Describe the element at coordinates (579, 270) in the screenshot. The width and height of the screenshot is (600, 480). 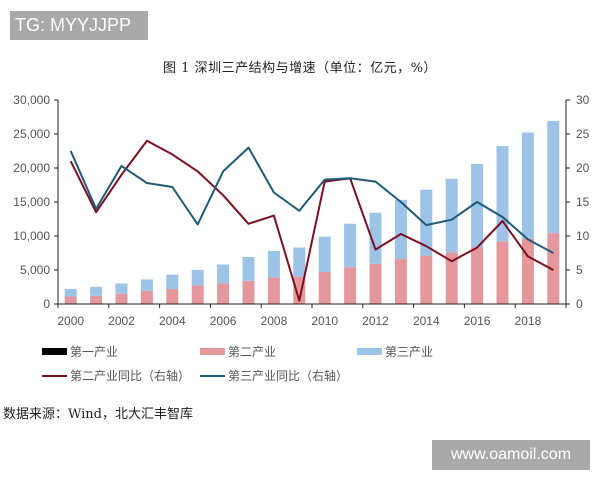
I see `y2-tick-label: 5` at that location.